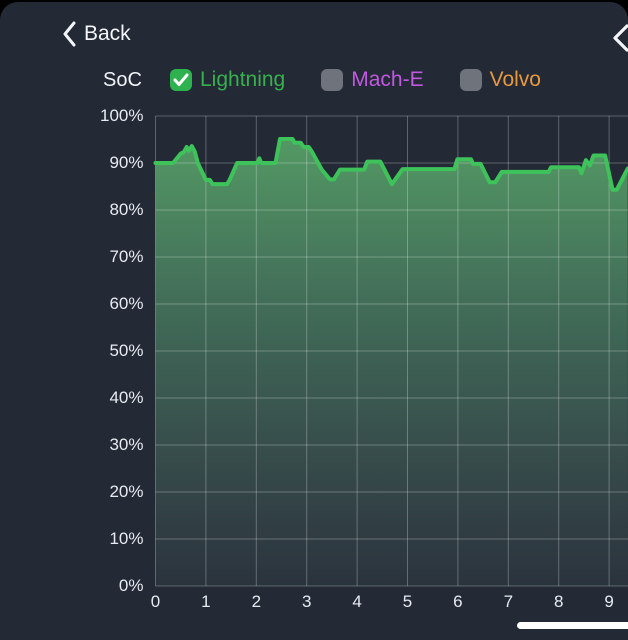  What do you see at coordinates (126, 538) in the screenshot?
I see `y-tick-label: 10%` at bounding box center [126, 538].